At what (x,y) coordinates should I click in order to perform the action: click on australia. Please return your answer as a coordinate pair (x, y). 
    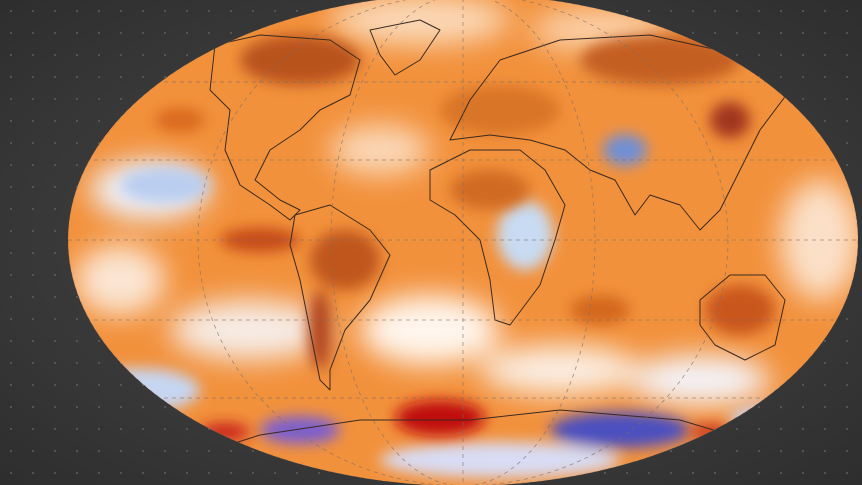
    Looking at the image, I should click on (742, 317).